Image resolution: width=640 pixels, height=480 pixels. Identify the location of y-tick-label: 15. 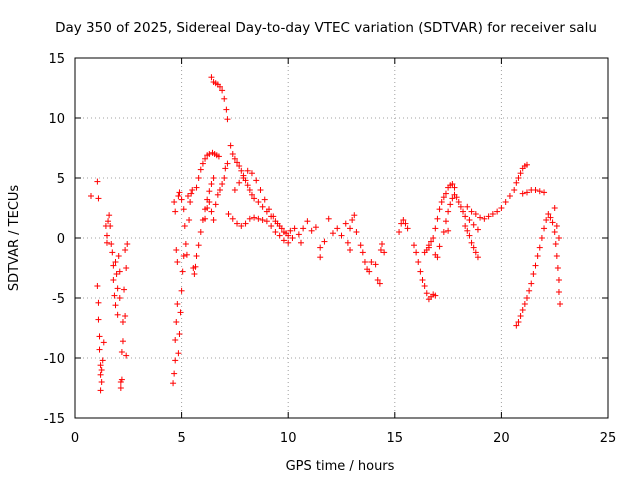
(56, 59).